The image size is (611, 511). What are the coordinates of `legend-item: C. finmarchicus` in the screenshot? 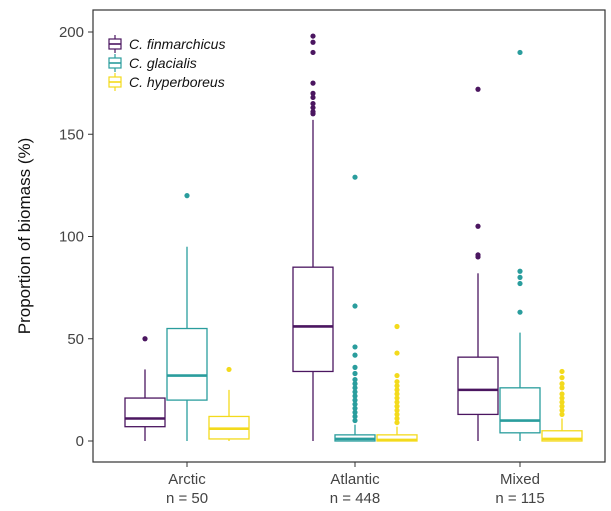 It's located at (166, 44).